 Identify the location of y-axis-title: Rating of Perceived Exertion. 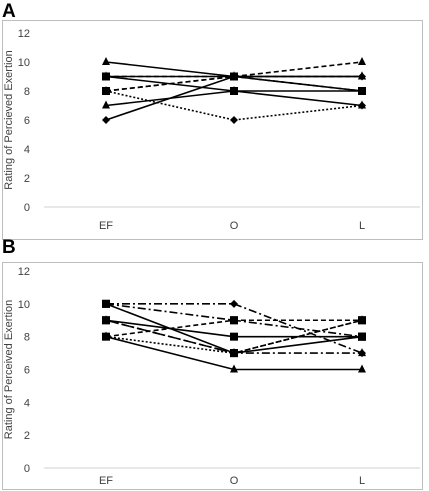
(9, 369).